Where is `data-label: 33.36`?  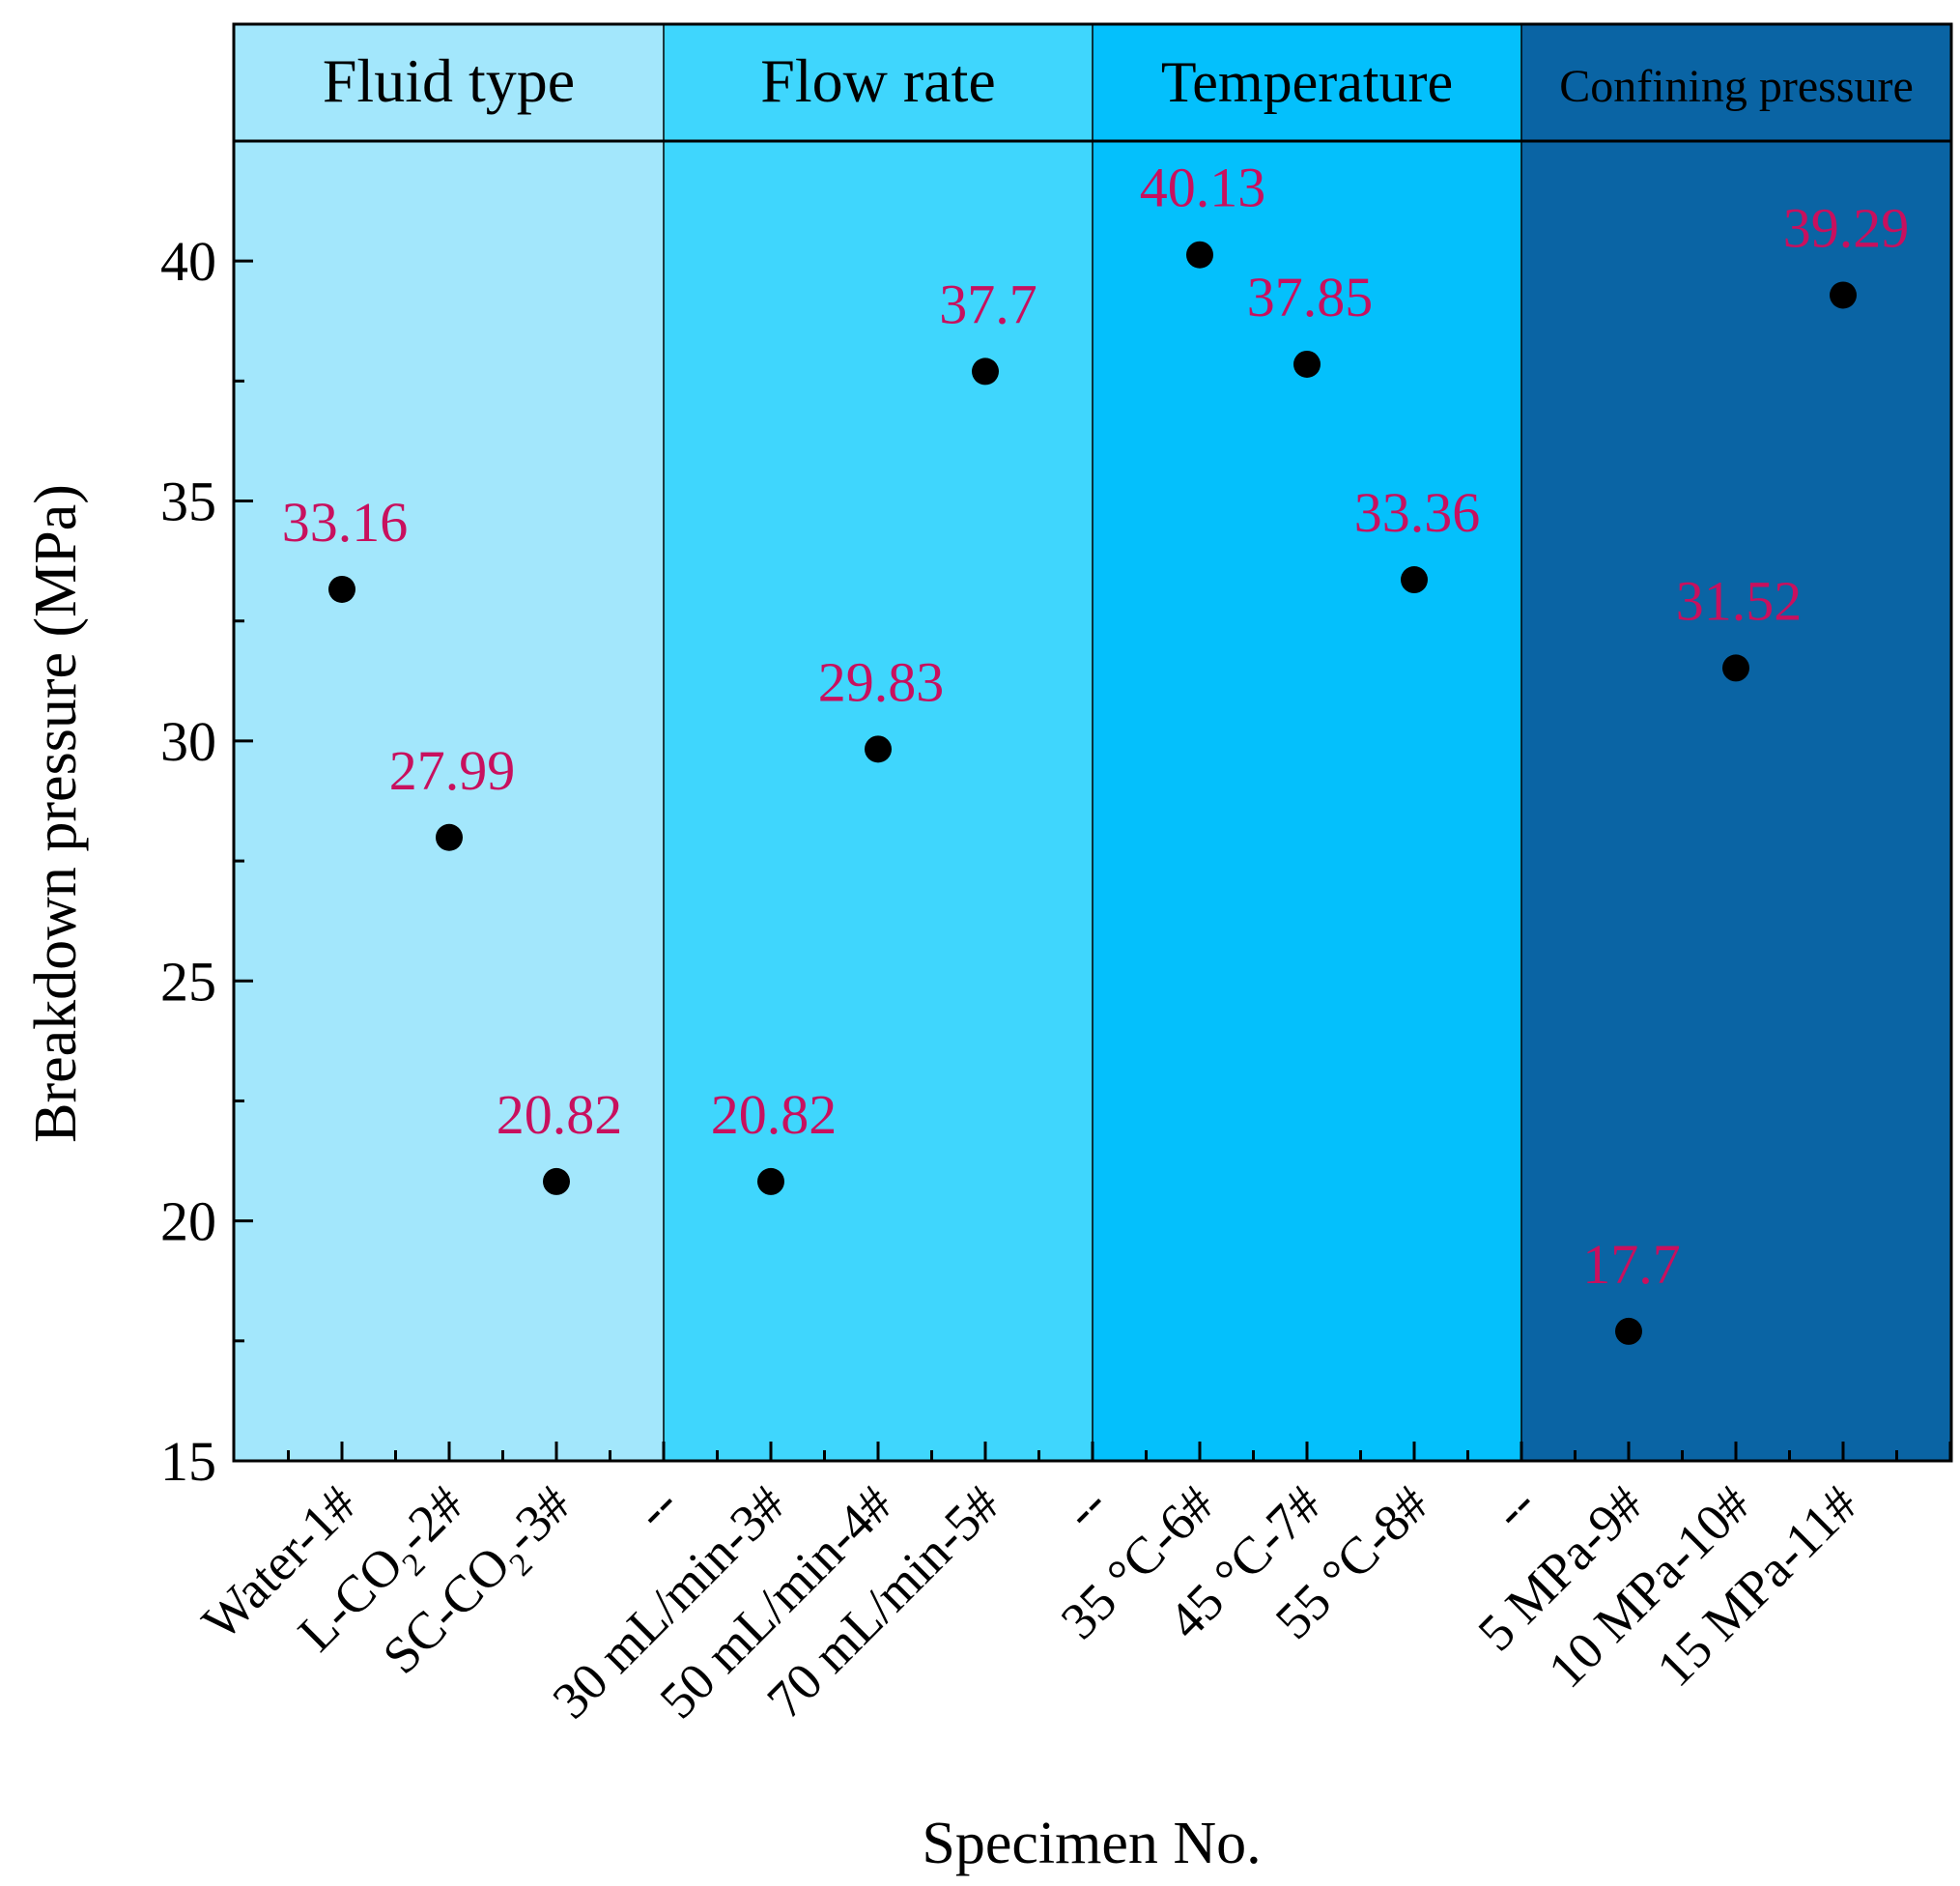 data-label: 33.36 is located at coordinates (1418, 512).